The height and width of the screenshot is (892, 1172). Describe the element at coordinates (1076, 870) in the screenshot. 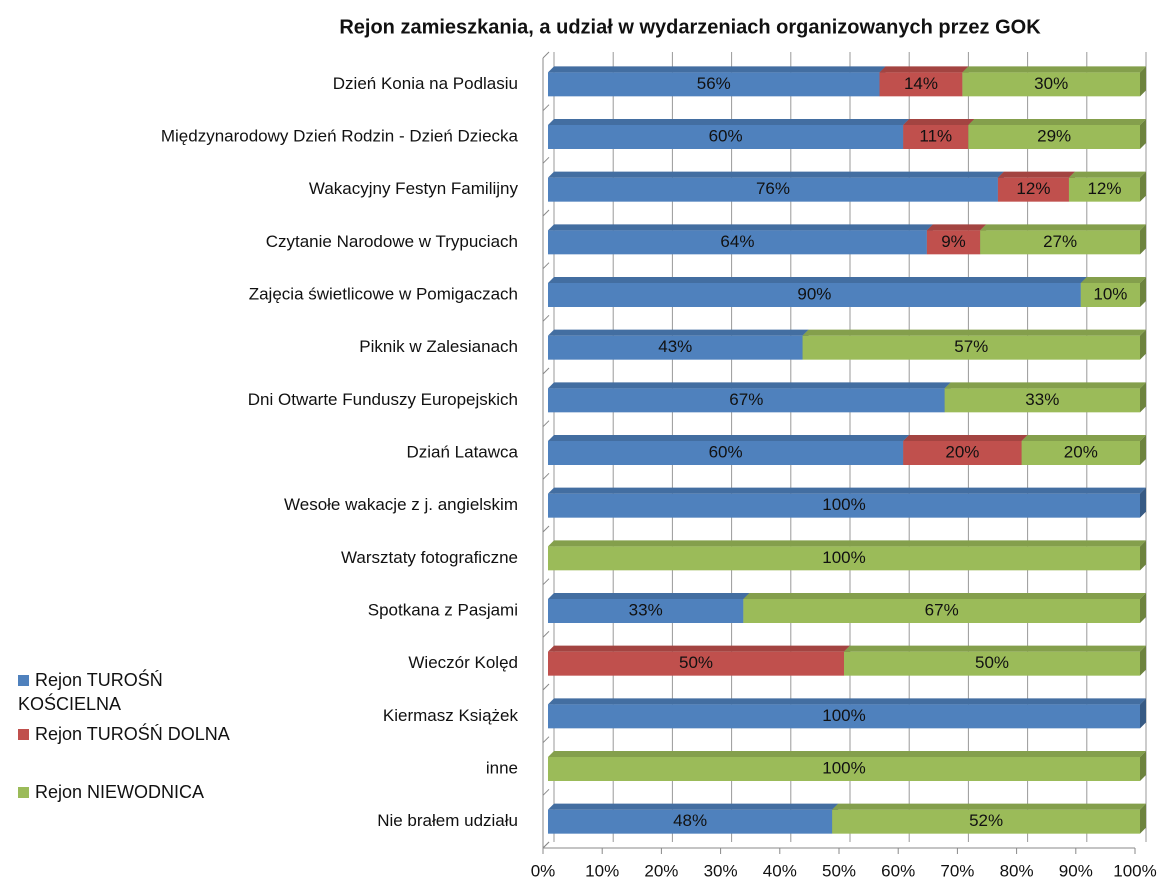

I see `x-tick-label: 90%` at that location.